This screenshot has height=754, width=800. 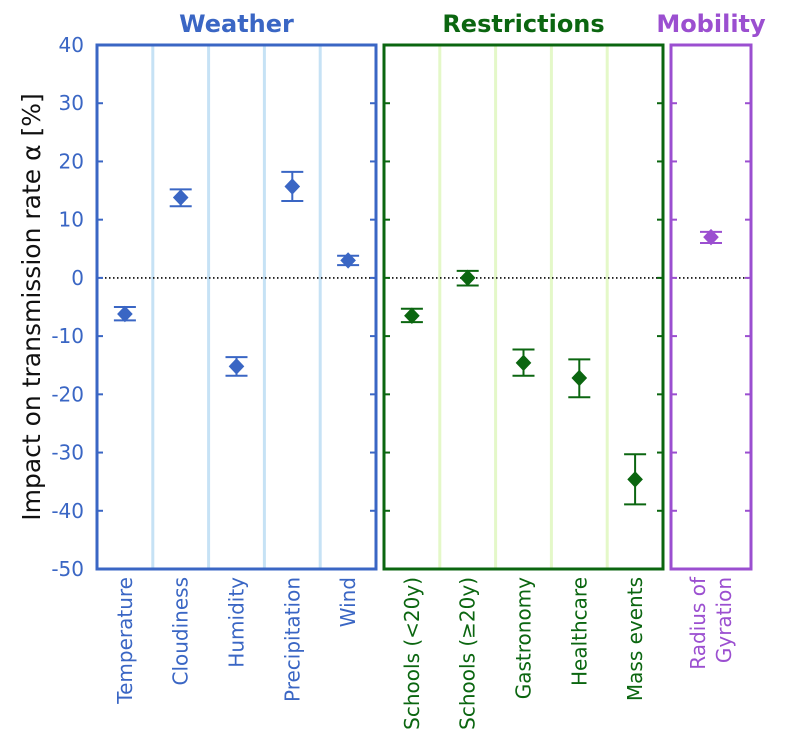 I want to click on category-label: Schools (≥20y), so click(x=468, y=653).